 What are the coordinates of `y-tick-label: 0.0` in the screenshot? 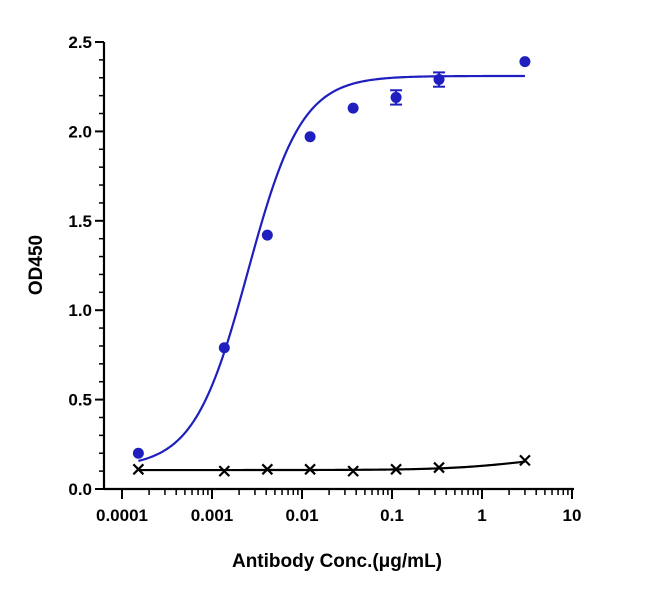 It's located at (80, 489).